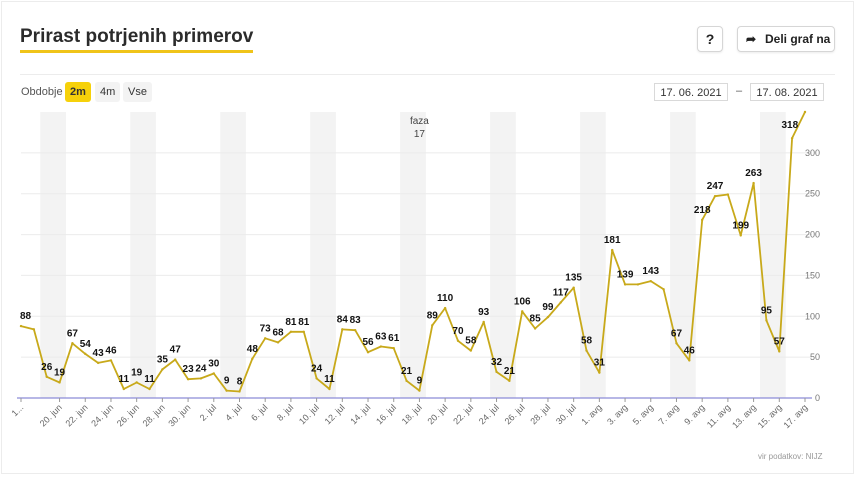 This screenshot has width=857, height=477. I want to click on data-label: 143, so click(650, 271).